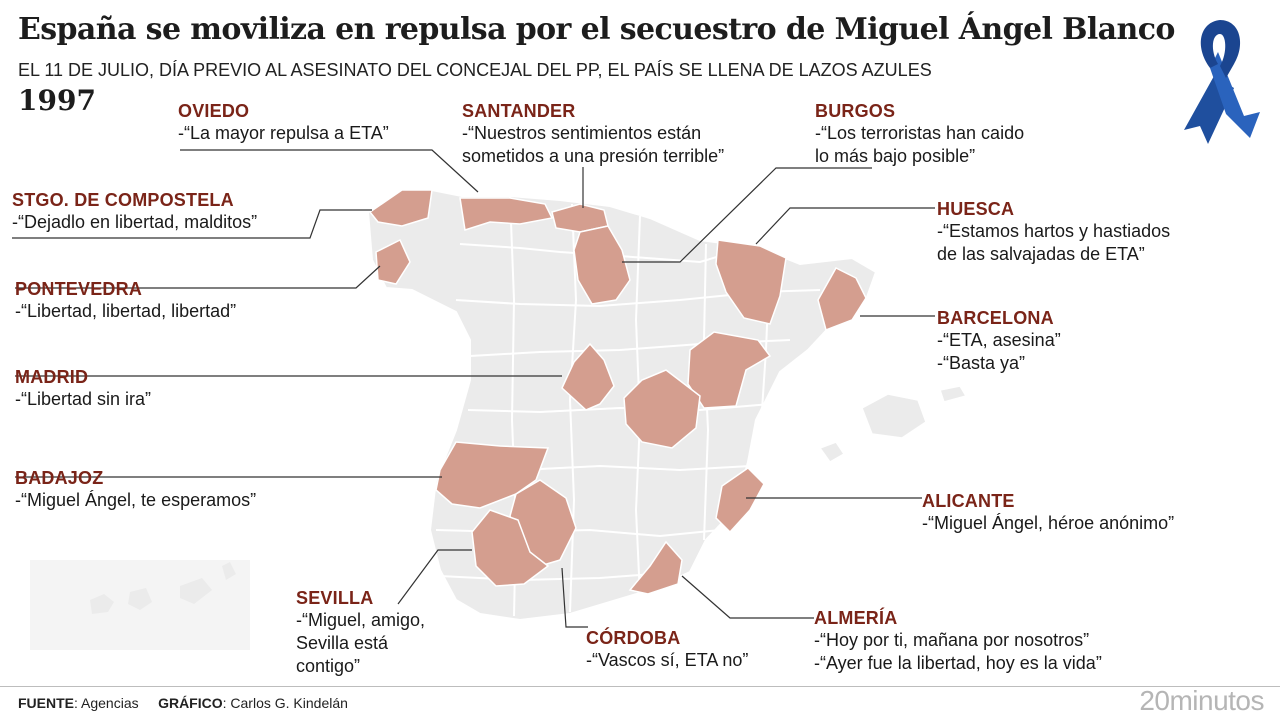 This screenshot has width=1280, height=721. I want to click on city-quote: -“ETA, asesina”, so click(999, 340).